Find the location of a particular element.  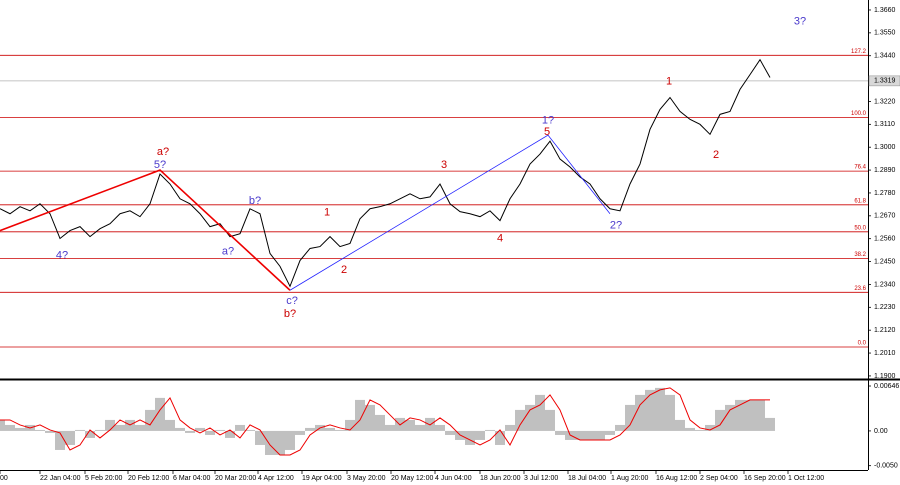

x-tick-label: 20 Feb 12:00 is located at coordinates (148, 478).